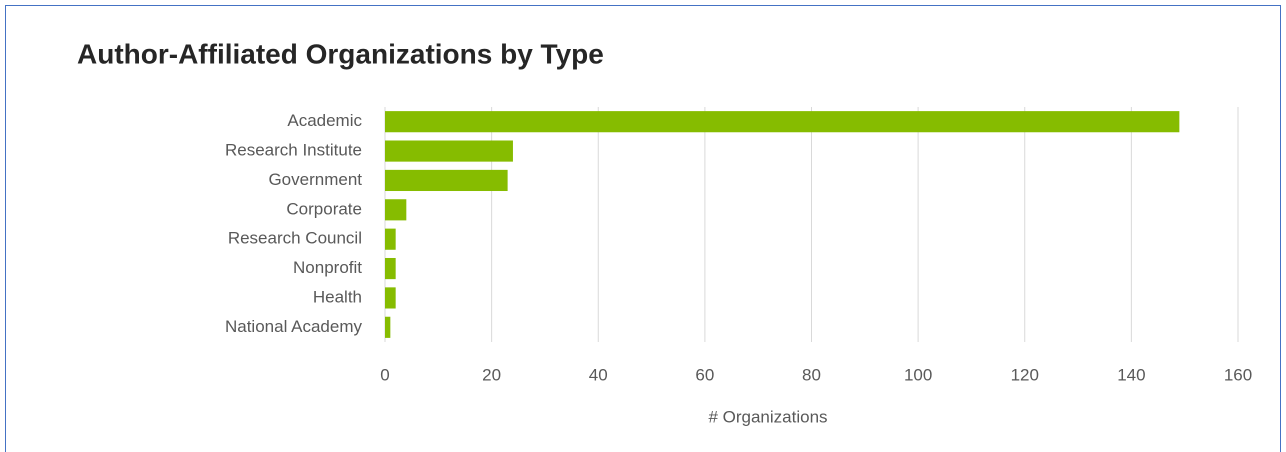  I want to click on x-tick-label: 40, so click(598, 374).